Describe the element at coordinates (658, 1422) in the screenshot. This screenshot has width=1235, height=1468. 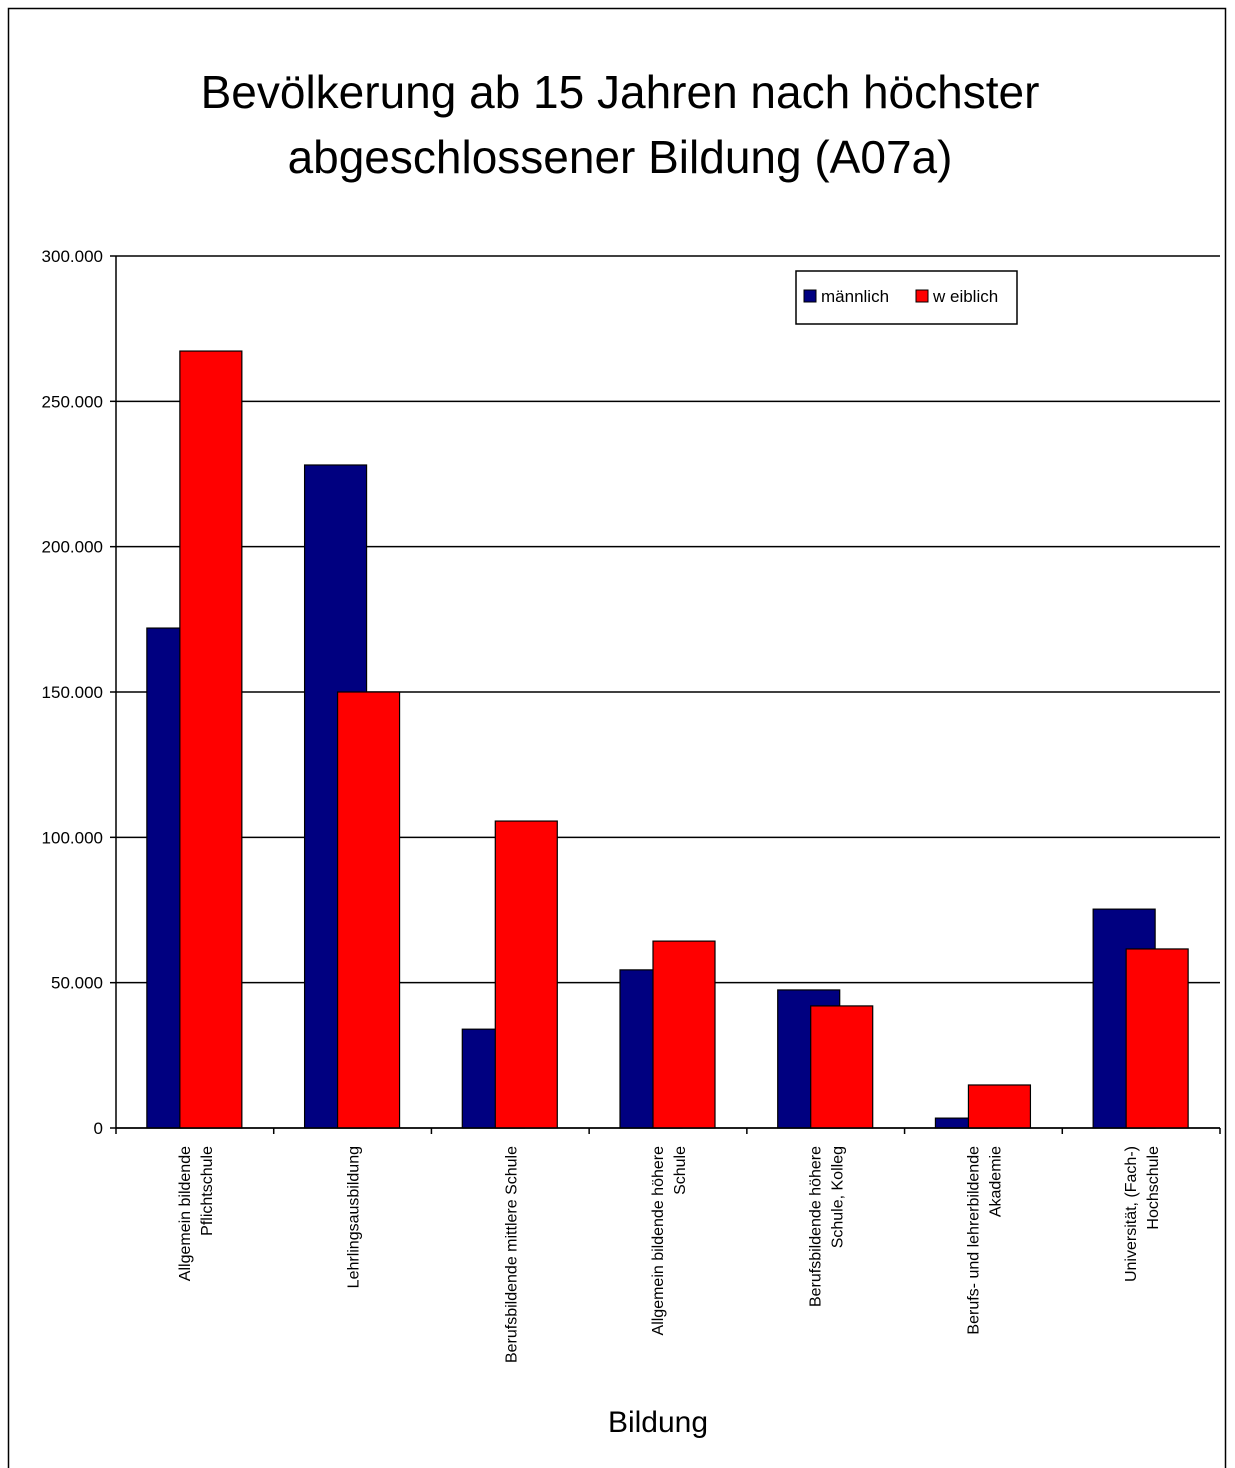
I see `x-axis-label: Bildung` at that location.